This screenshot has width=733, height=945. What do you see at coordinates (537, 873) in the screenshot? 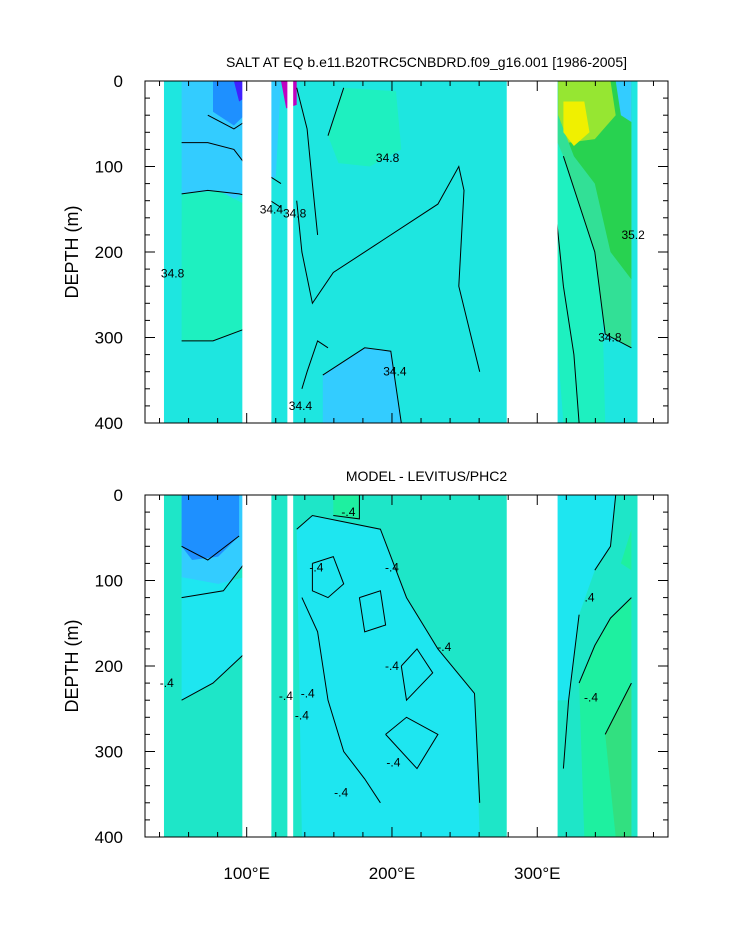
I see `x-tick-label: 300°E` at bounding box center [537, 873].